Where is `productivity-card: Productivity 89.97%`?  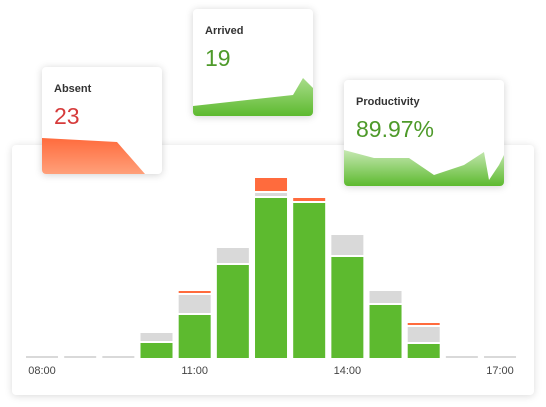 productivity-card: Productivity 89.97% is located at coordinates (424, 133).